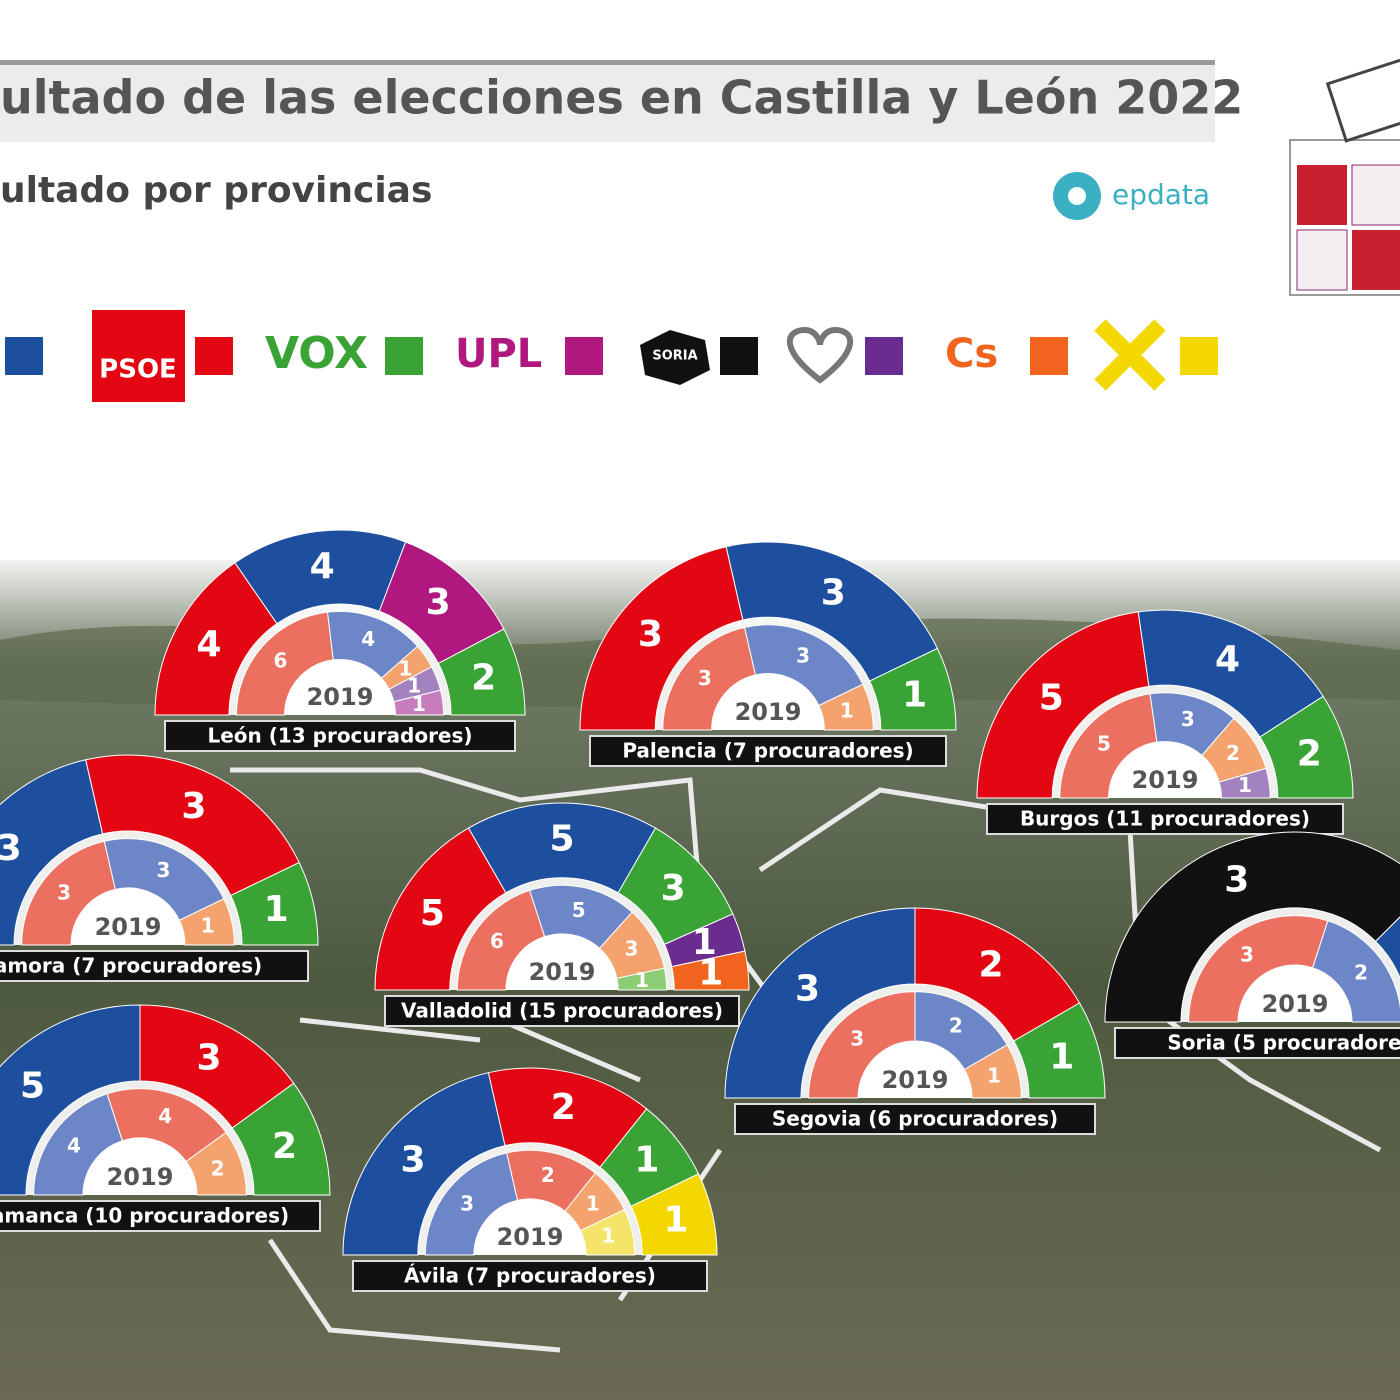  Describe the element at coordinates (611, 356) in the screenshot. I see `legend: PSOE VOX UPL SORIA Cs` at that location.